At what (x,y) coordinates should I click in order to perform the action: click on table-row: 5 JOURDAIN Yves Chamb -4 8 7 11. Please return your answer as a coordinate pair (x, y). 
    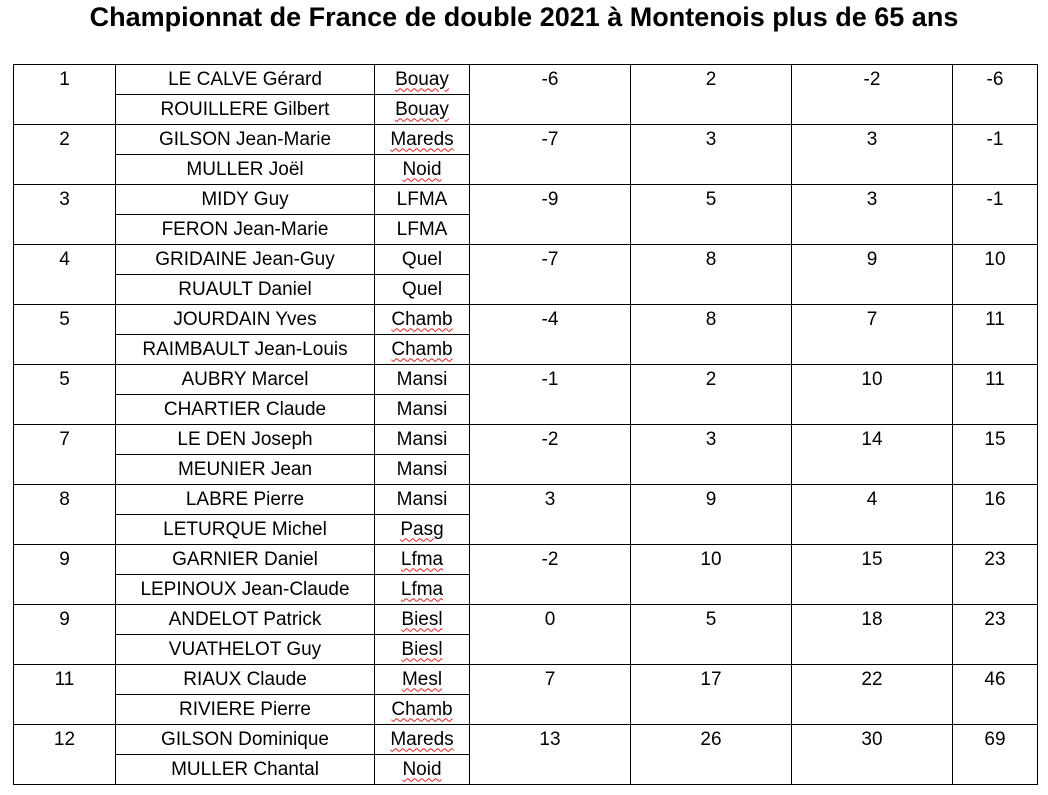
    Looking at the image, I should click on (525, 334).